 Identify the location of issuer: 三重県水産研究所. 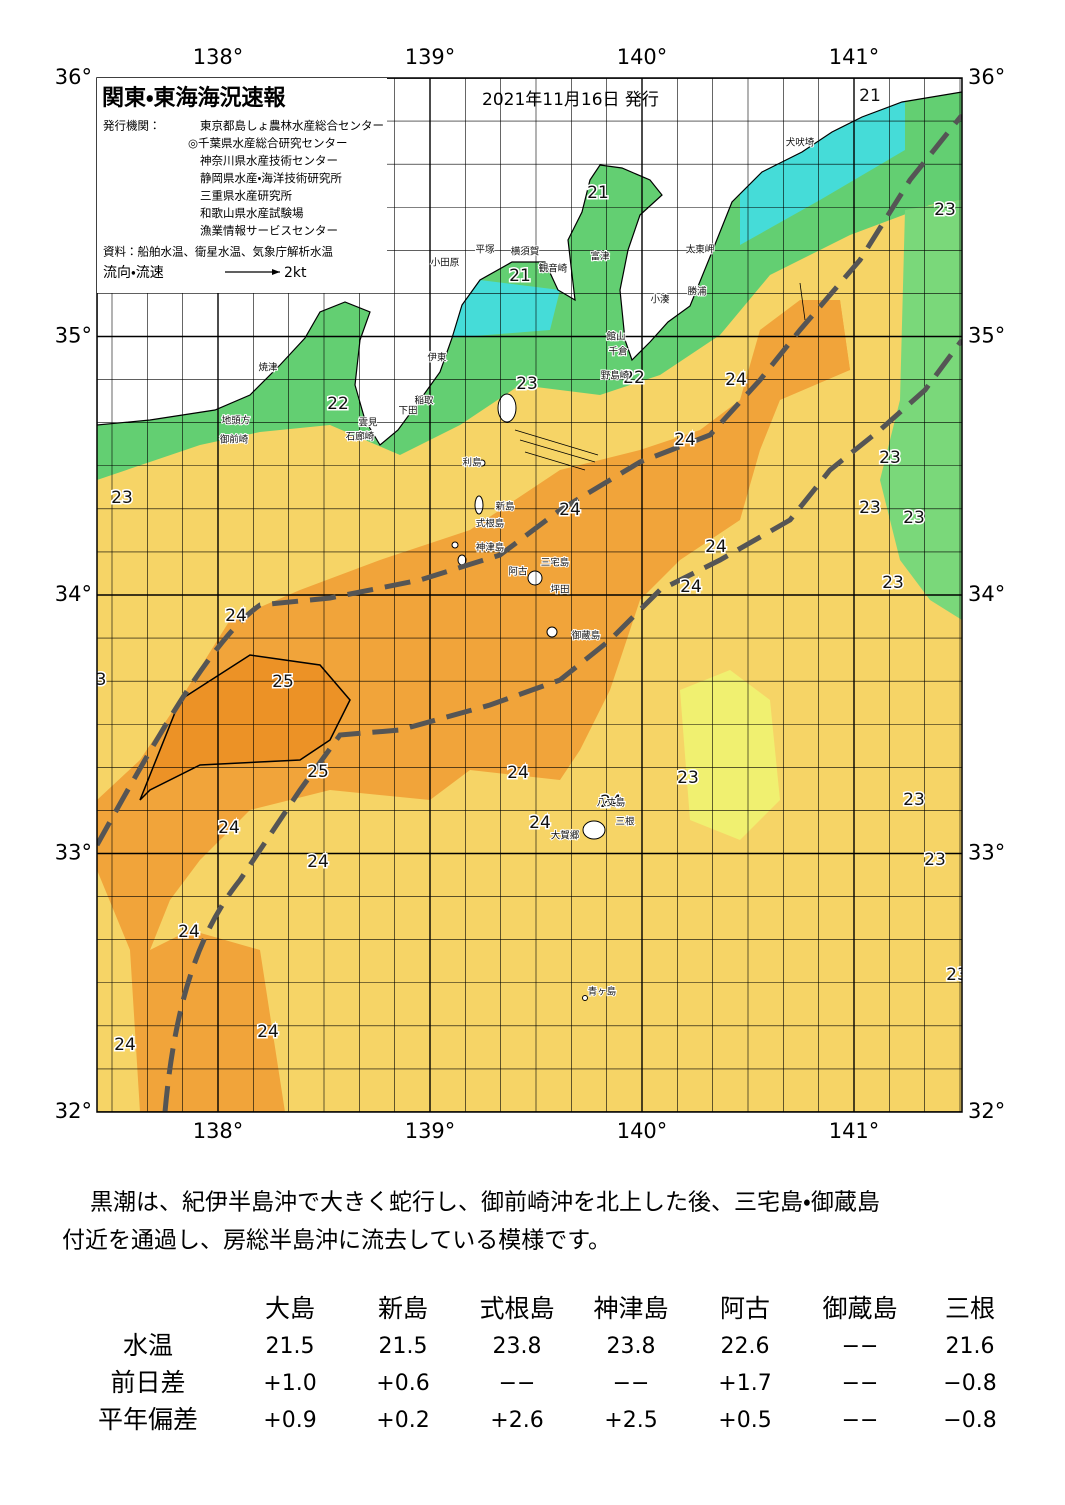
(246, 196).